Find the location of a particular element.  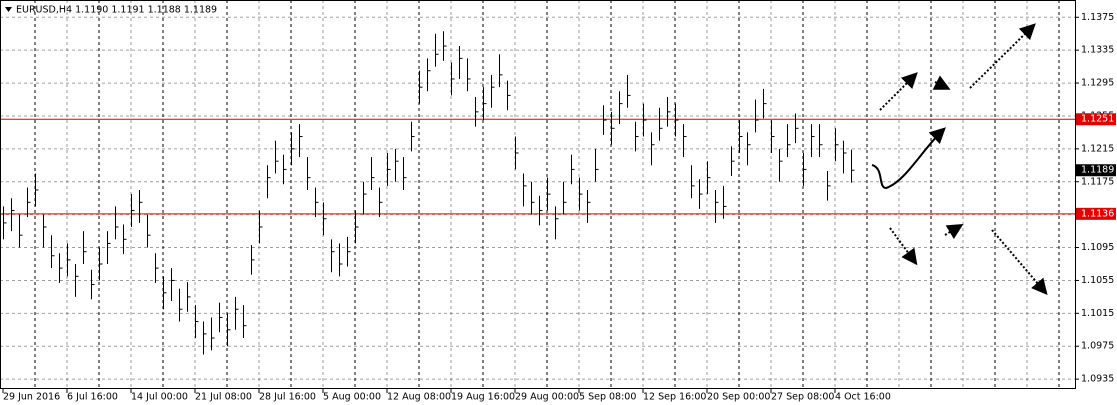

x-tick-label: 5 Aug 00:00 is located at coordinates (352, 397).